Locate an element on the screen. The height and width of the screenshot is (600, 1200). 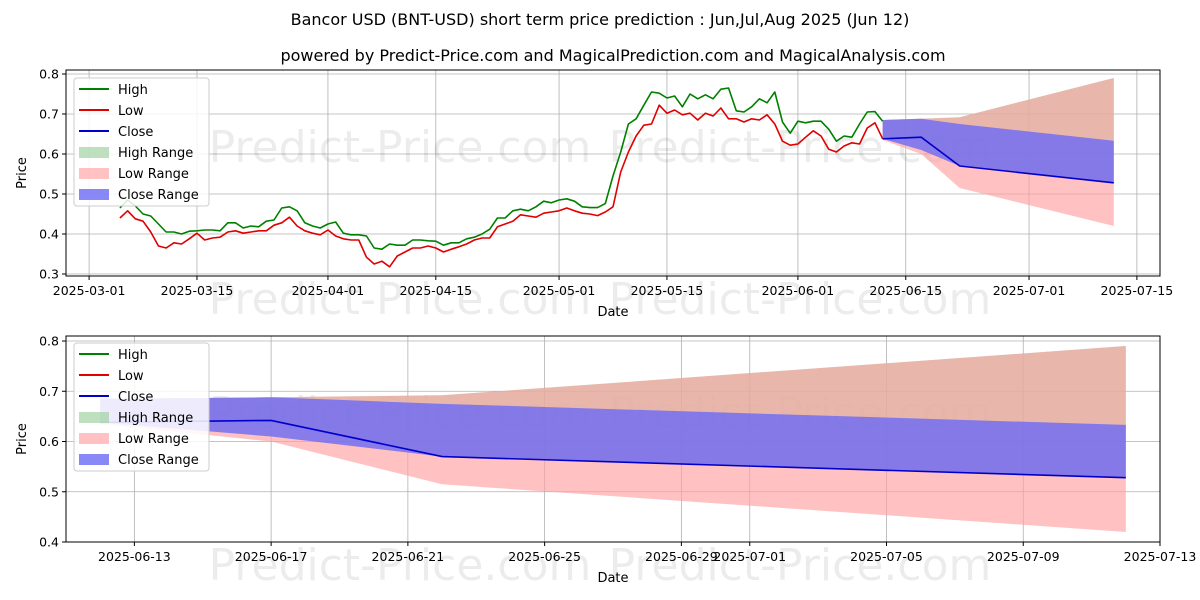
x-tick-label: 2025-06-13 is located at coordinates (134, 556).